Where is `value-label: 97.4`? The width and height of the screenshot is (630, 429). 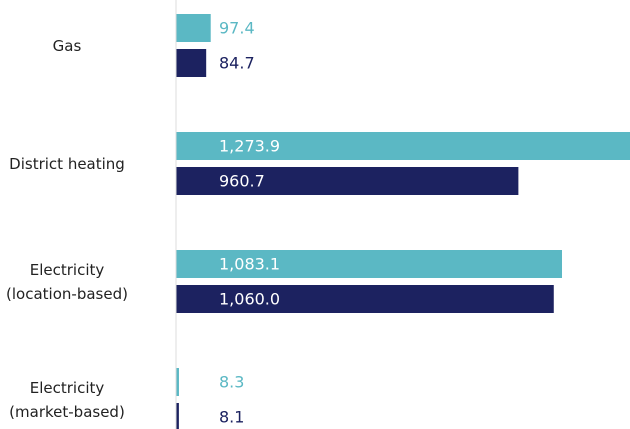
value-label: 97.4 is located at coordinates (237, 28).